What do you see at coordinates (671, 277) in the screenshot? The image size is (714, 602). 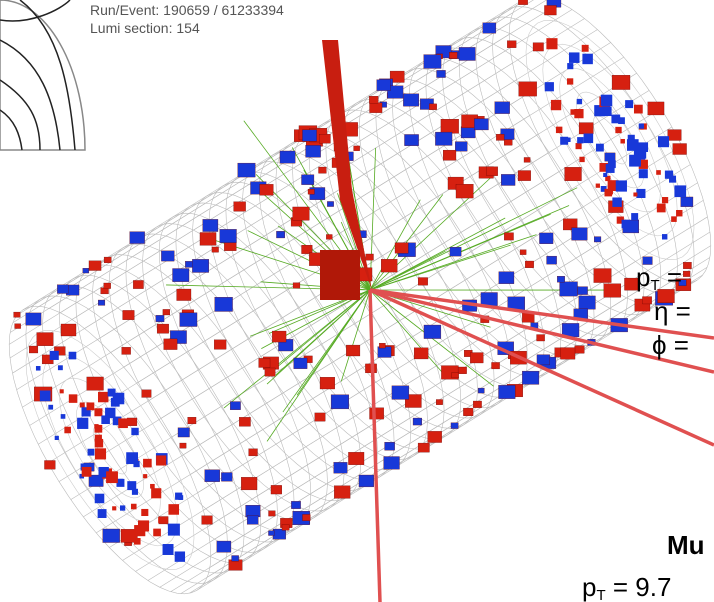 I see `pt-text: =` at bounding box center [671, 277].